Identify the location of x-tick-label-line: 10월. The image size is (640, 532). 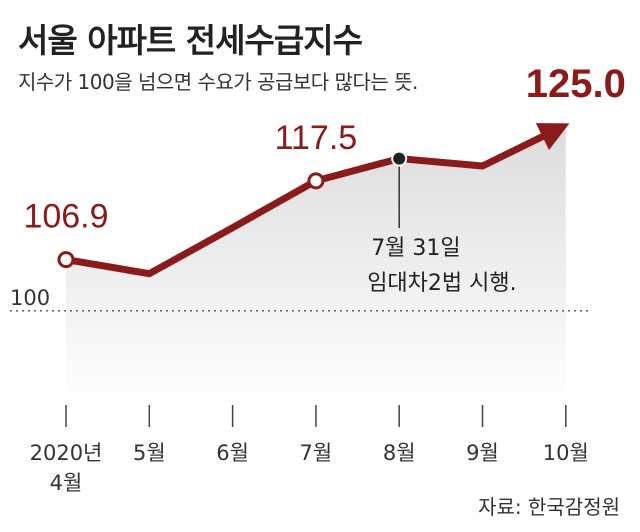
(566, 453).